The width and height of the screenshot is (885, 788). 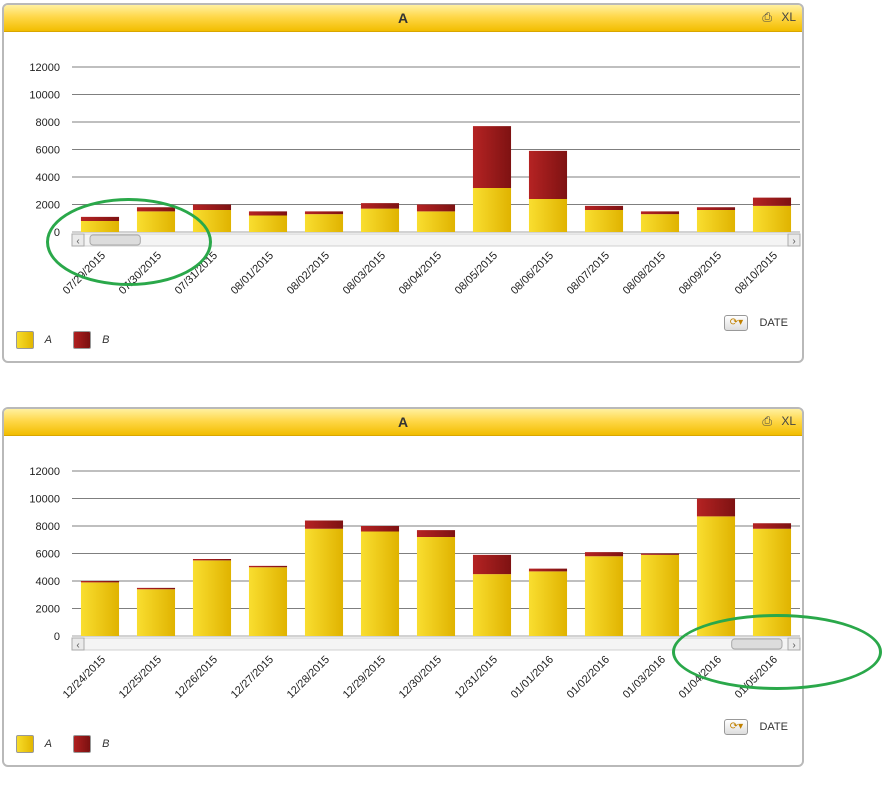 I want to click on x-tick-label: 07/29/2015, so click(x=84, y=273).